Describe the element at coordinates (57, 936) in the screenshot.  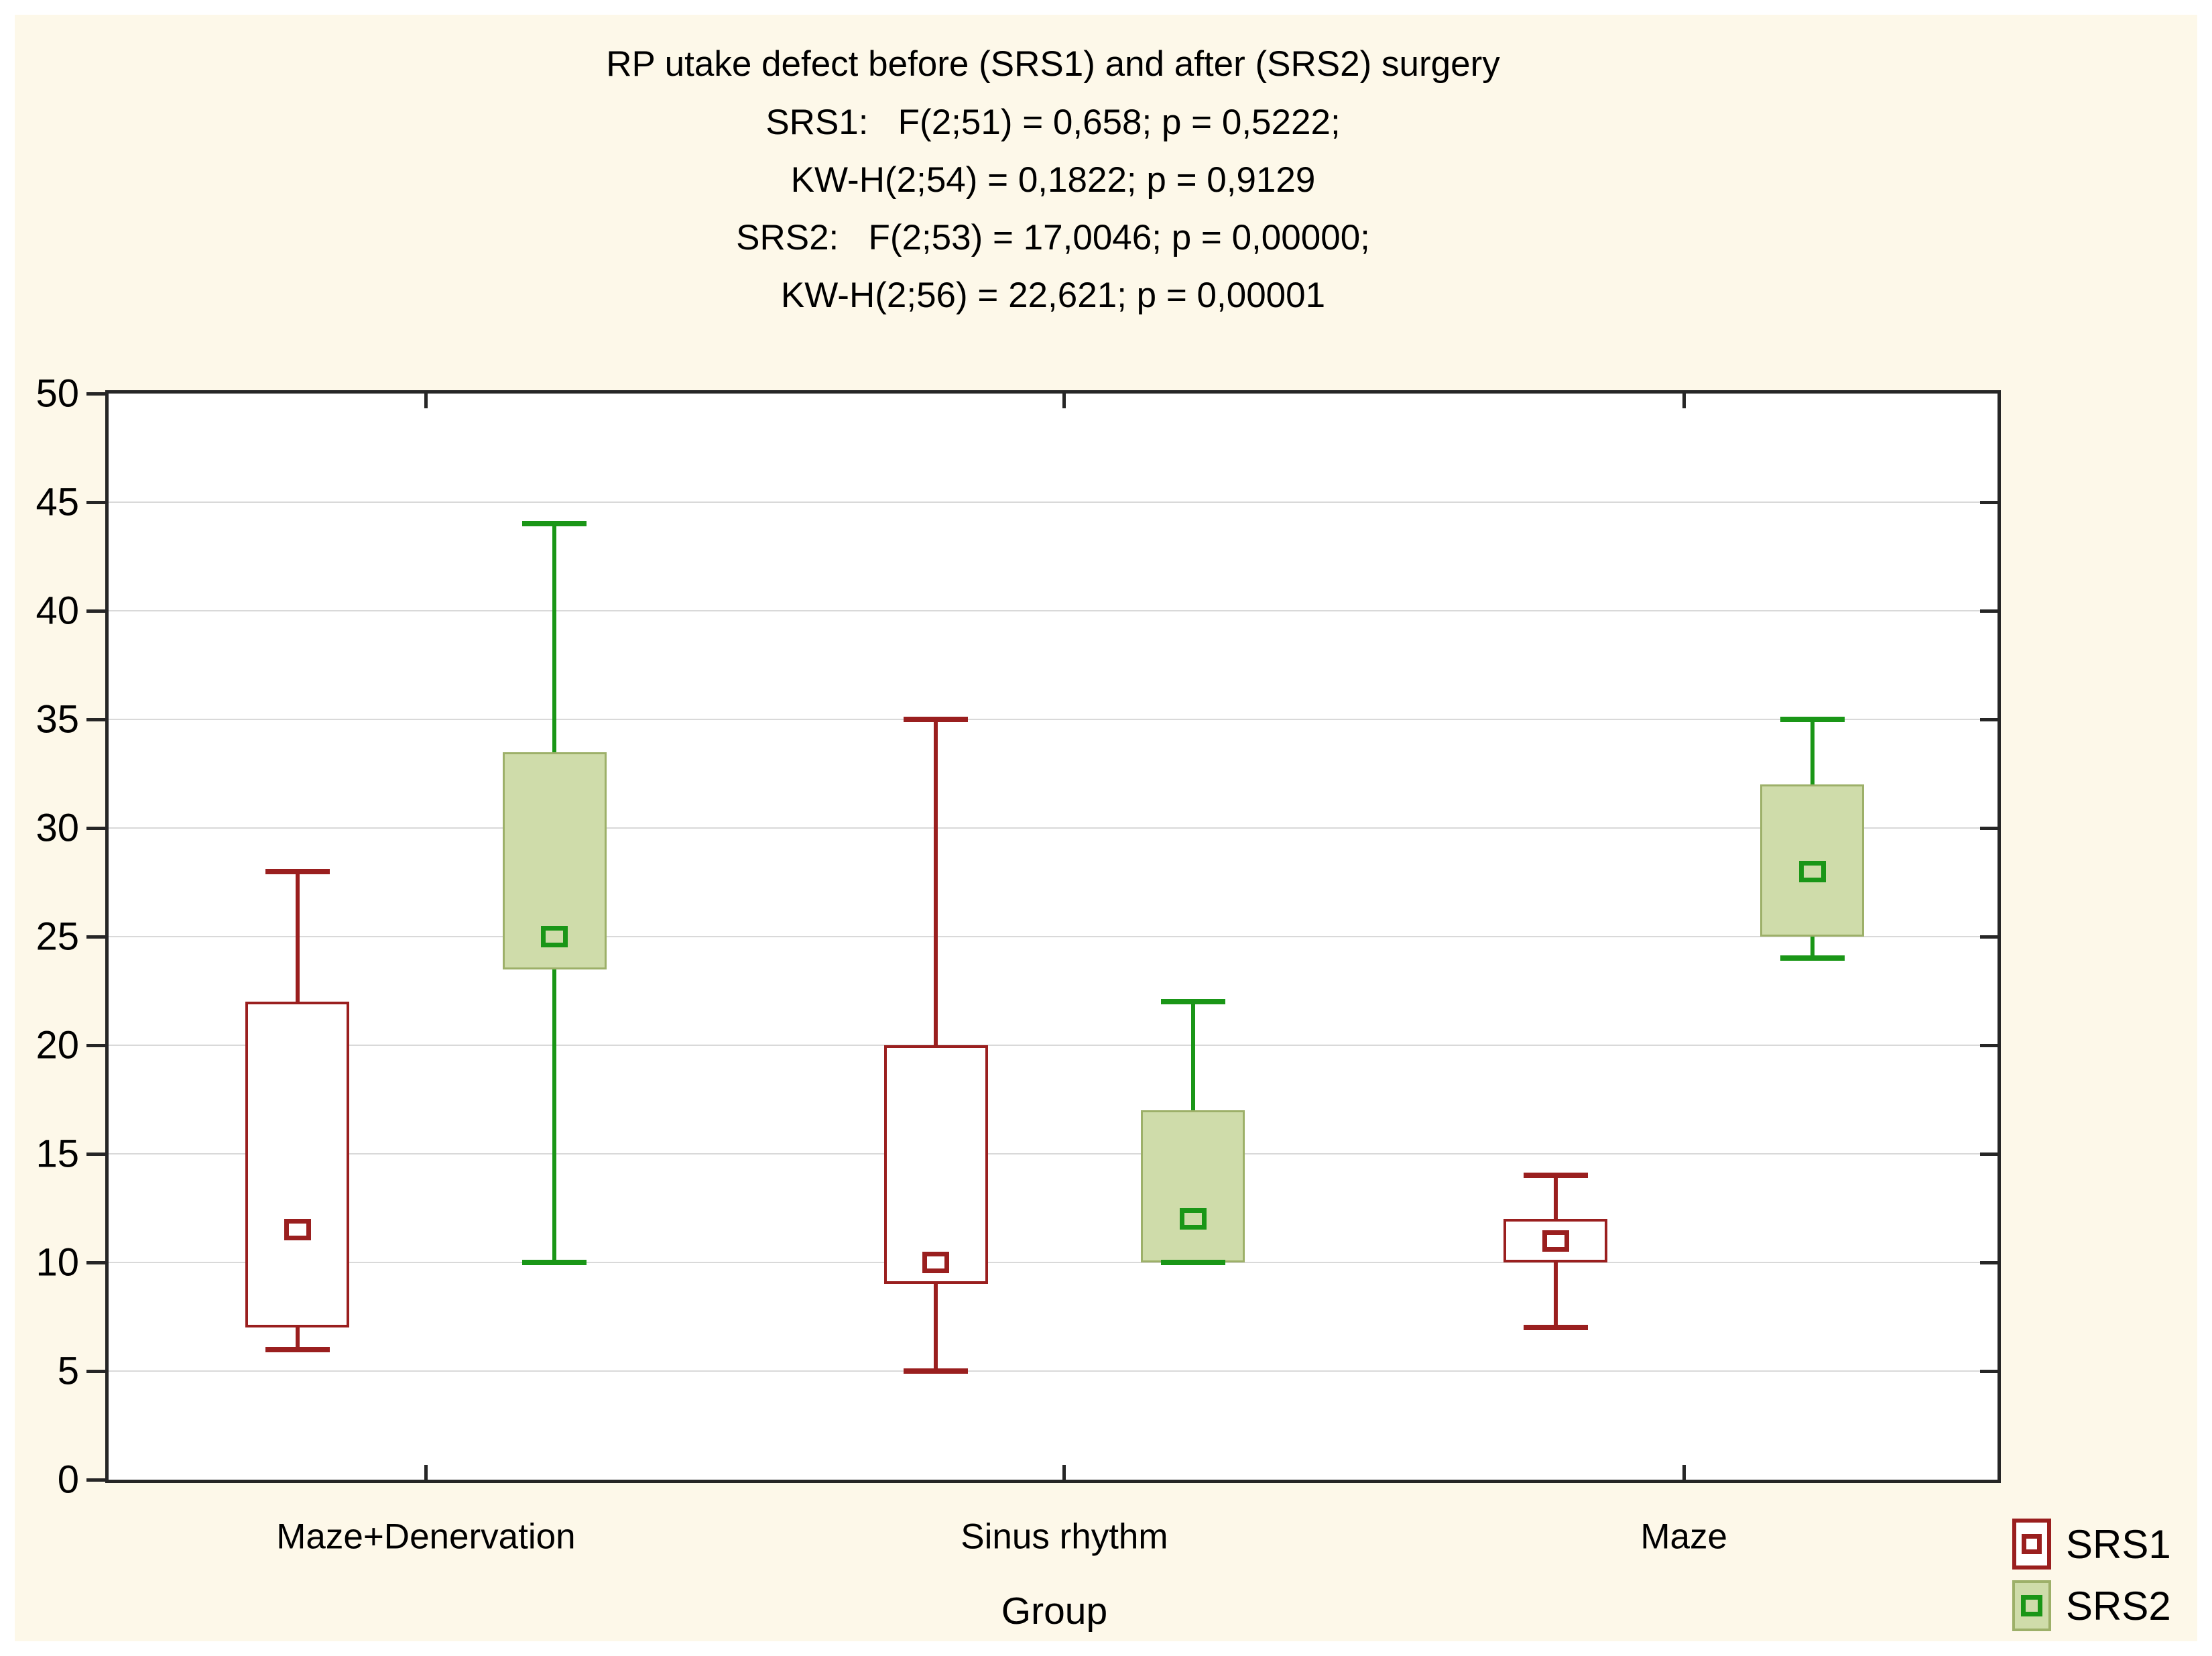
I see `y-tick-label-25: 25` at that location.